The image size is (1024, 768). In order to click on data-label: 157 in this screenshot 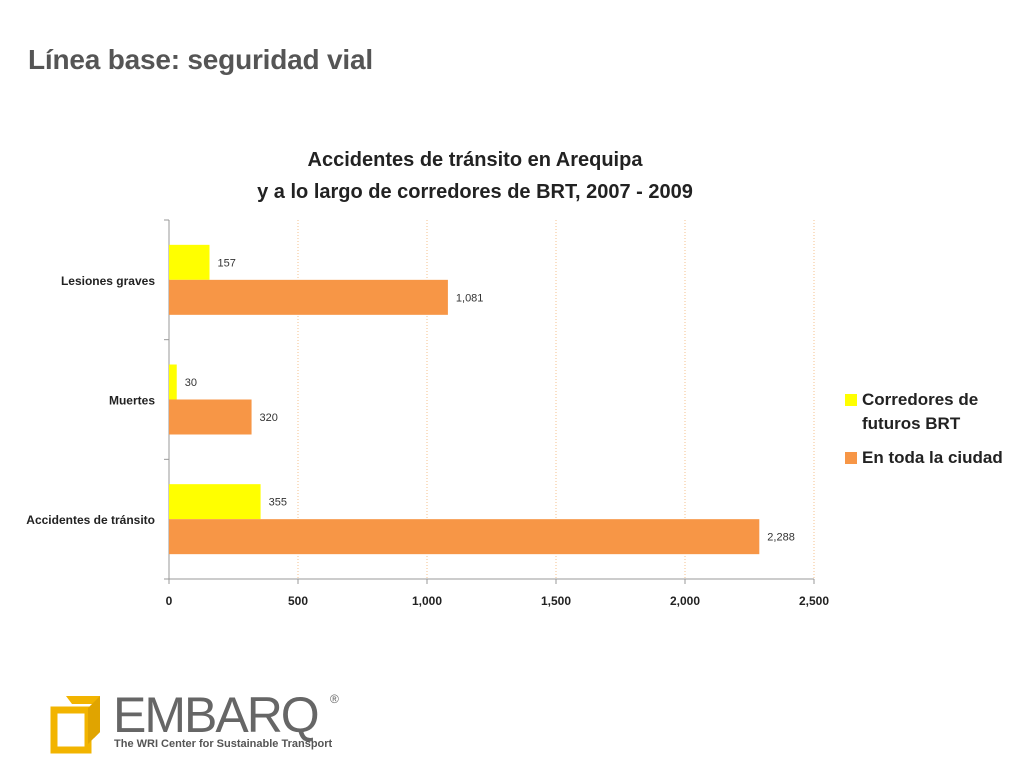, I will do `click(227, 263)`.